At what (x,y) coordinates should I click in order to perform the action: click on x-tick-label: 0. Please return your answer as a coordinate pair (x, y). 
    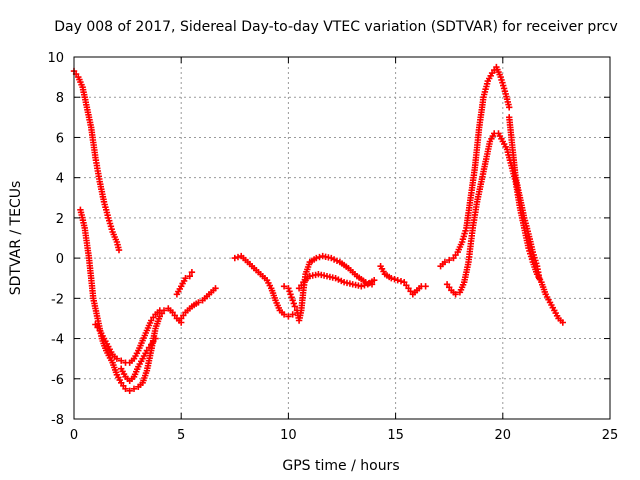
    Looking at the image, I should click on (74, 435).